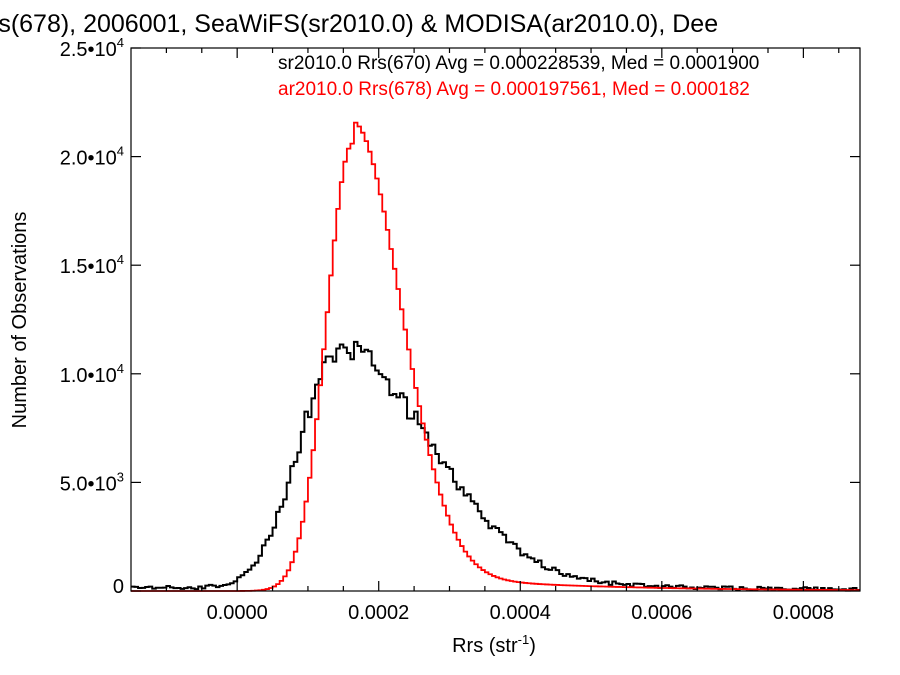 The width and height of the screenshot is (900, 675). Describe the element at coordinates (237, 613) in the screenshot. I see `x-tick-label-0: 0.0000` at that location.